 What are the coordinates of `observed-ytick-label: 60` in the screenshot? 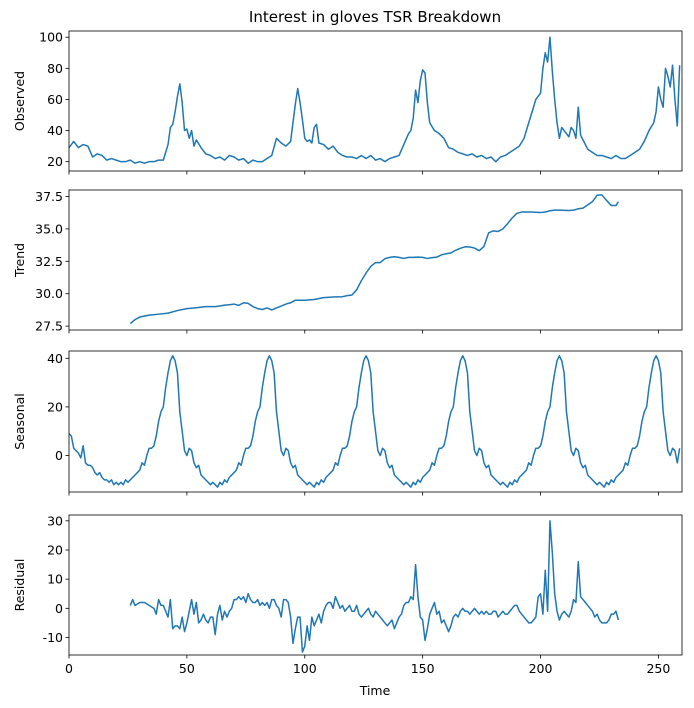 It's located at (55, 99).